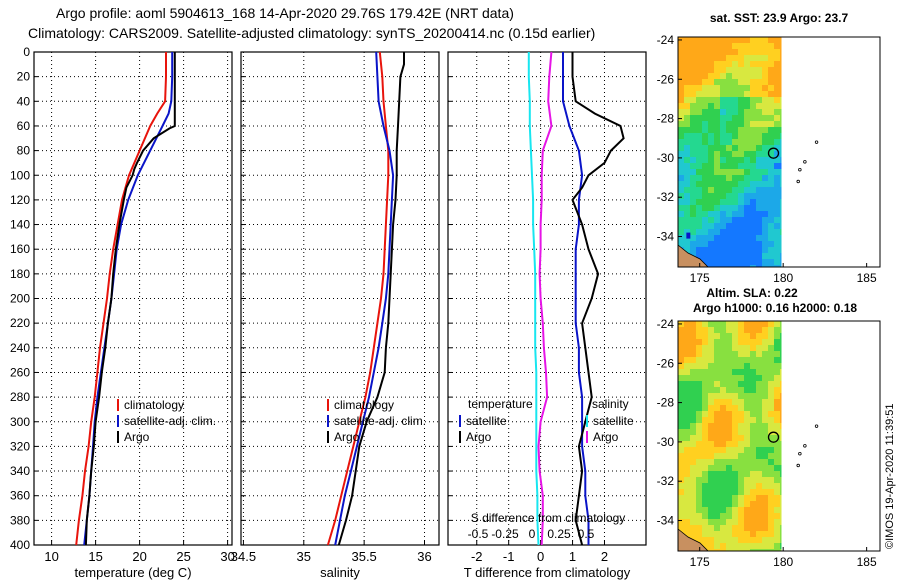  Describe the element at coordinates (666, 79) in the screenshot. I see `map-y-tick-label: -26` at that location.